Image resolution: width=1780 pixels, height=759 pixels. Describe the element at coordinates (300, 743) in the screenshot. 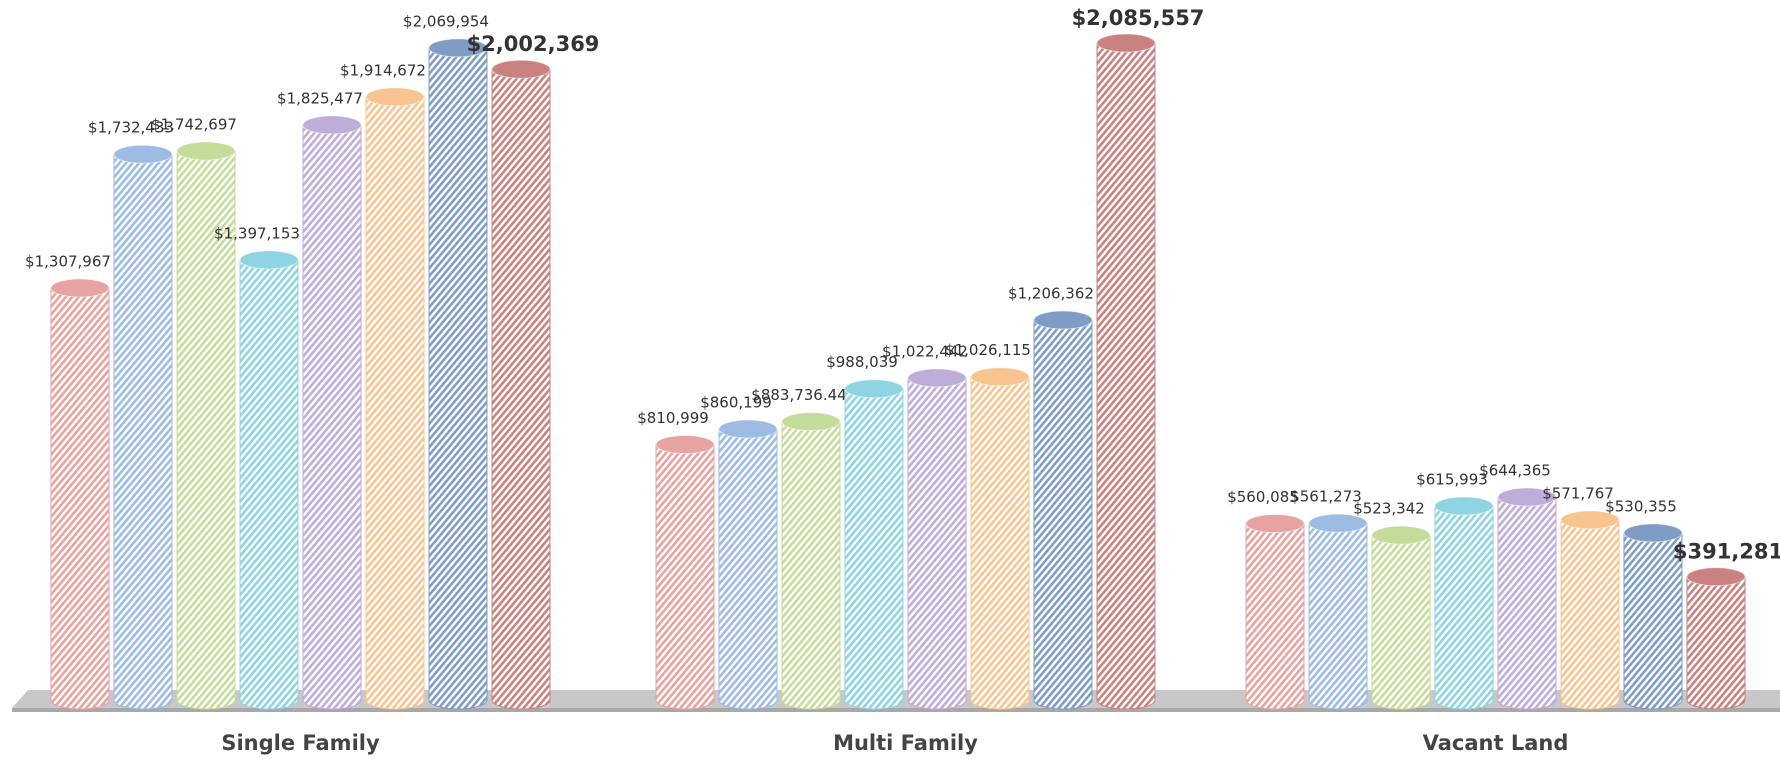

I see `category-label: Single Family` at that location.